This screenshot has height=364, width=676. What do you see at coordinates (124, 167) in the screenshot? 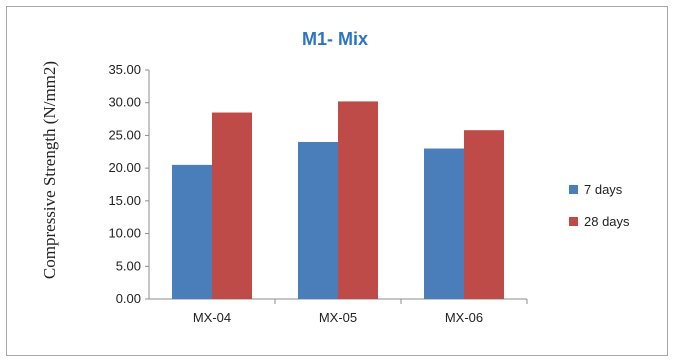
I see `y-tick-label: 20.00` at bounding box center [124, 167].